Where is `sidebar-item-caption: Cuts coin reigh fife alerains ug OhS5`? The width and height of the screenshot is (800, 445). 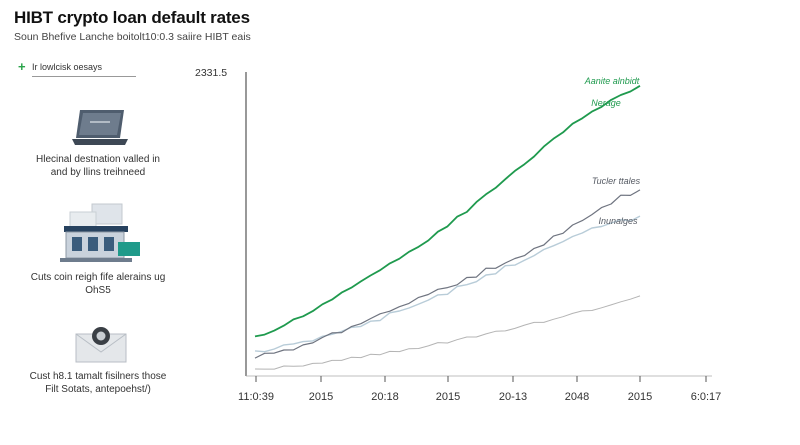
sidebar-item-caption: Cuts coin reigh fife alerains ug OhS5 is located at coordinates (98, 284).